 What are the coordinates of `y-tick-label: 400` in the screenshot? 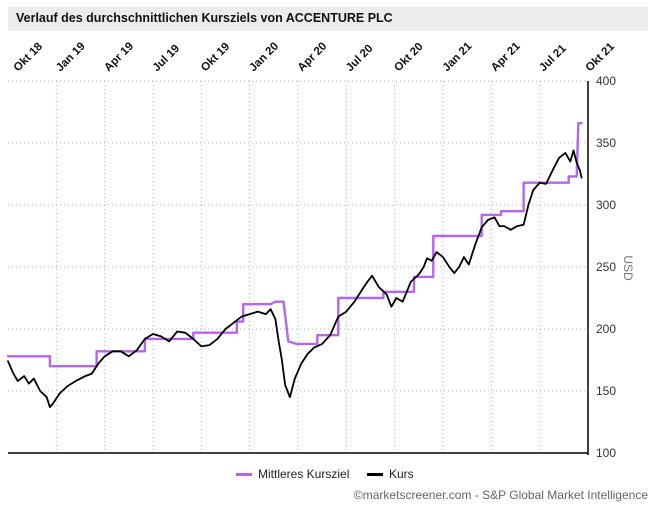 It's located at (606, 81).